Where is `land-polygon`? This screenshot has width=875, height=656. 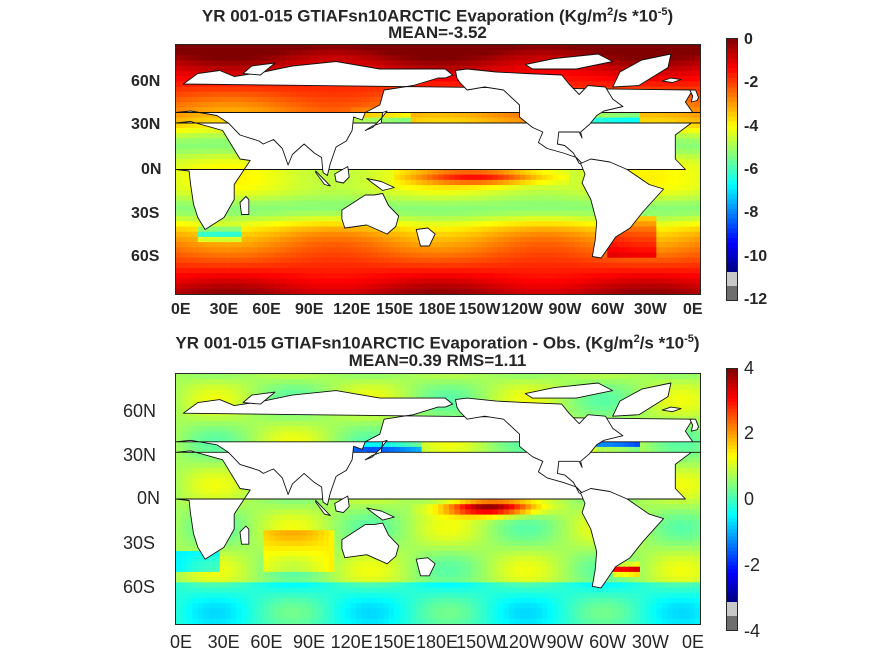 land-polygon is located at coordinates (342, 175).